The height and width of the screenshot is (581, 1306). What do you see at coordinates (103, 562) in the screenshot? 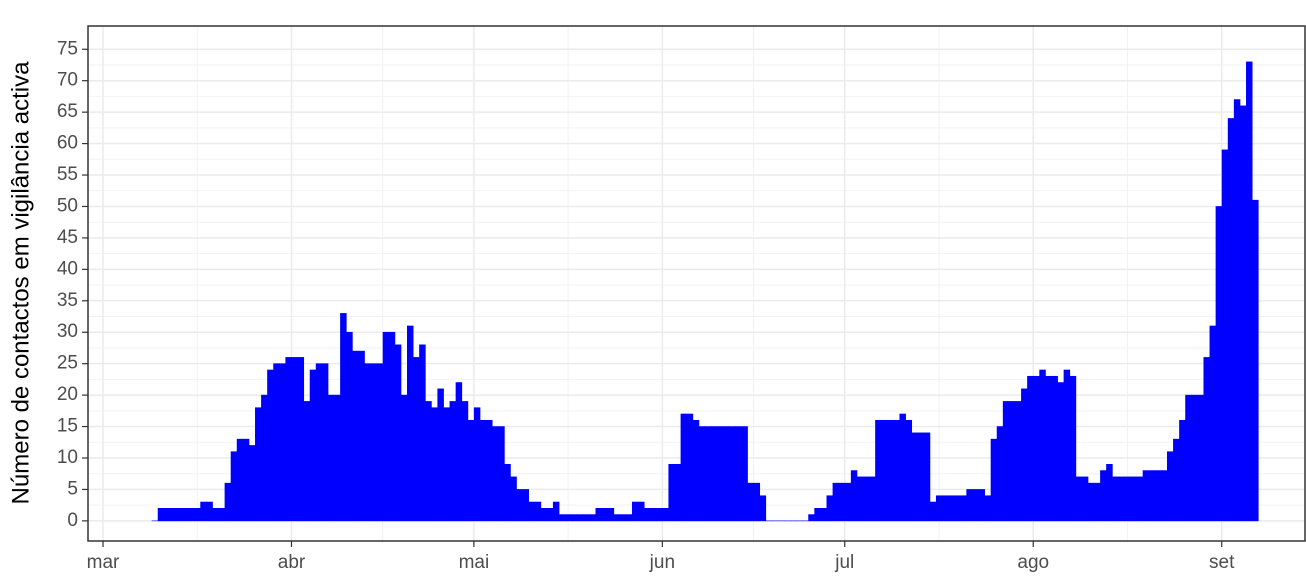
I see `x-tick-label: mar` at bounding box center [103, 562].